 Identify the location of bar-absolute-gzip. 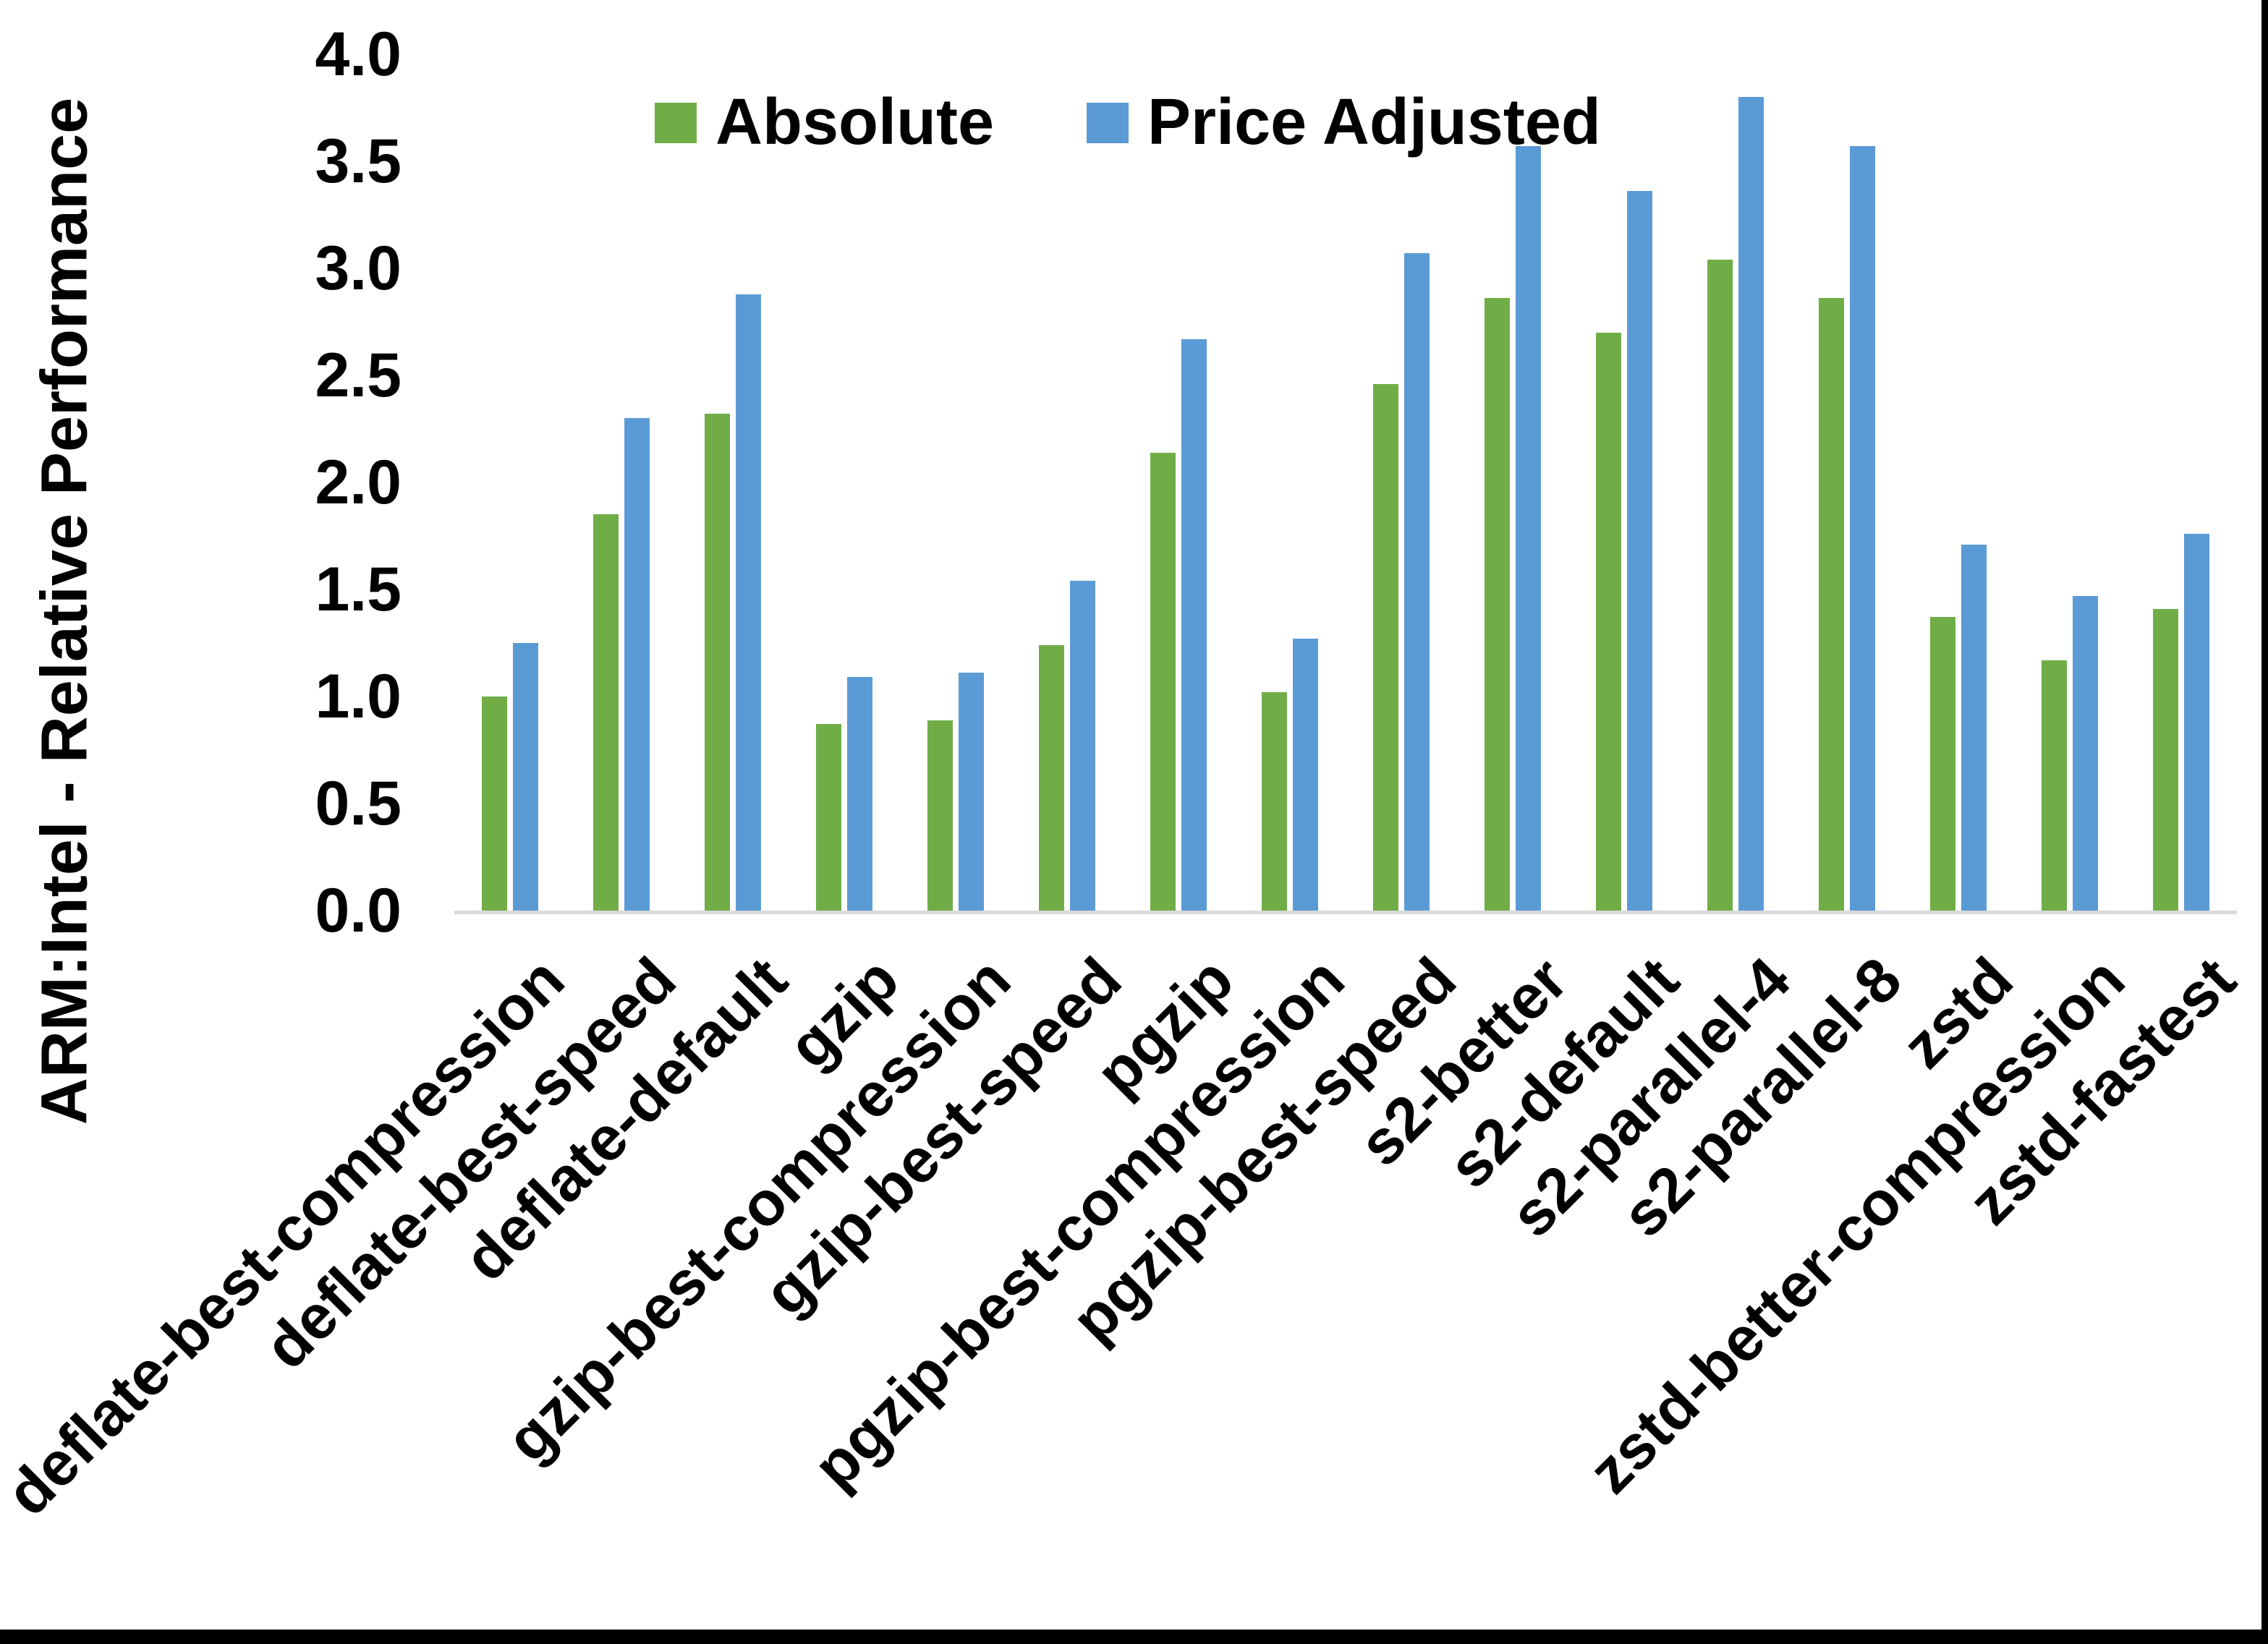
(828, 817).